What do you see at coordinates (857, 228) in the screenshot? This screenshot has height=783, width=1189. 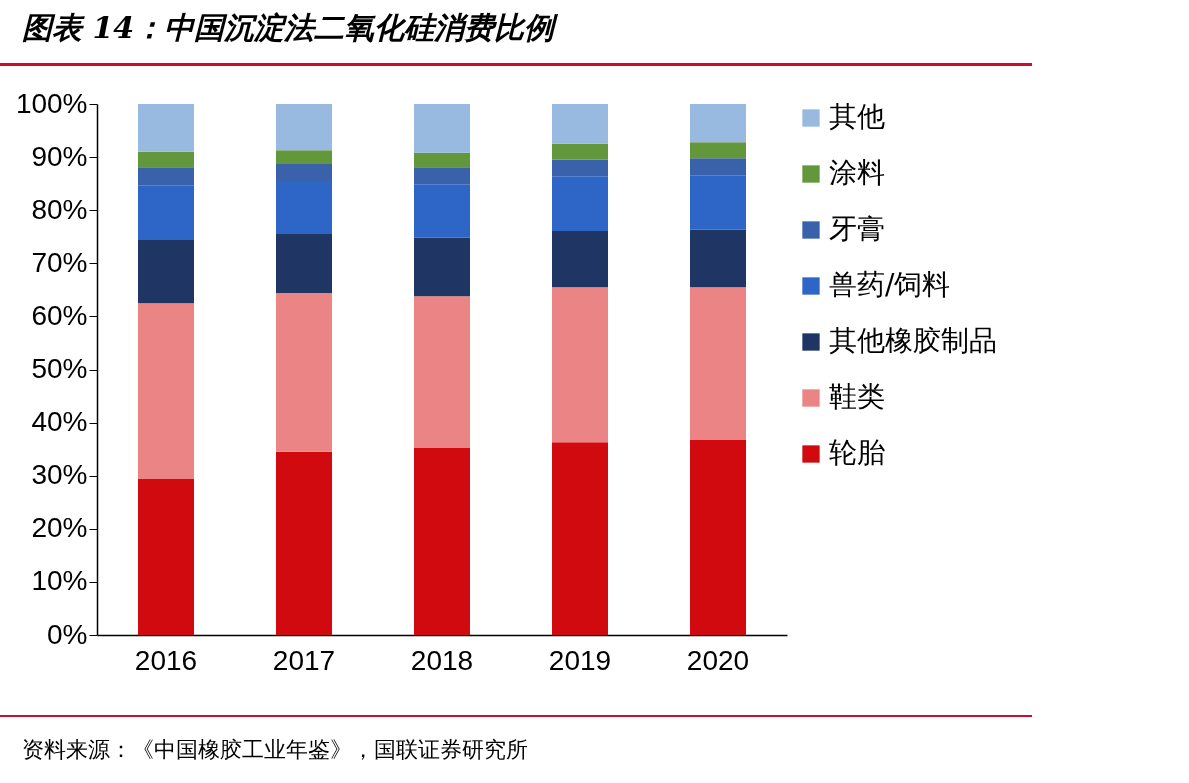 I see `legend-label: 牙膏` at bounding box center [857, 228].